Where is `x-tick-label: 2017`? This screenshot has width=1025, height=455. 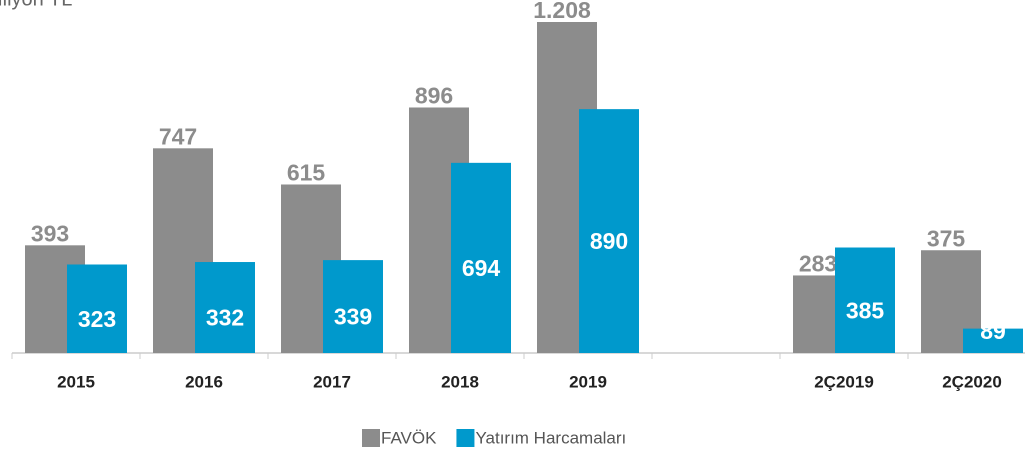 x-tick-label: 2017 is located at coordinates (332, 381).